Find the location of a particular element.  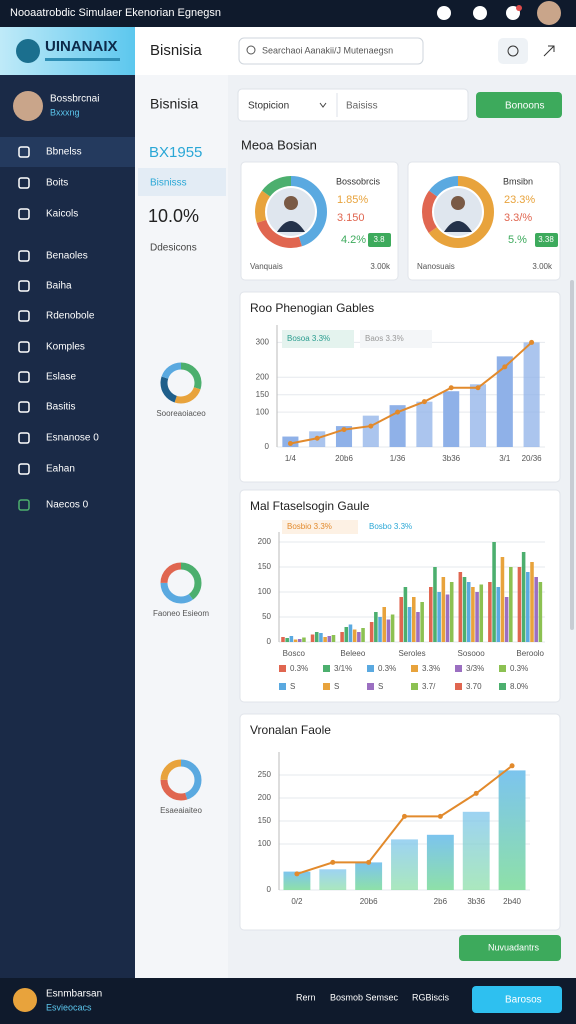

bottom-link: RGBiscis is located at coordinates (431, 997).